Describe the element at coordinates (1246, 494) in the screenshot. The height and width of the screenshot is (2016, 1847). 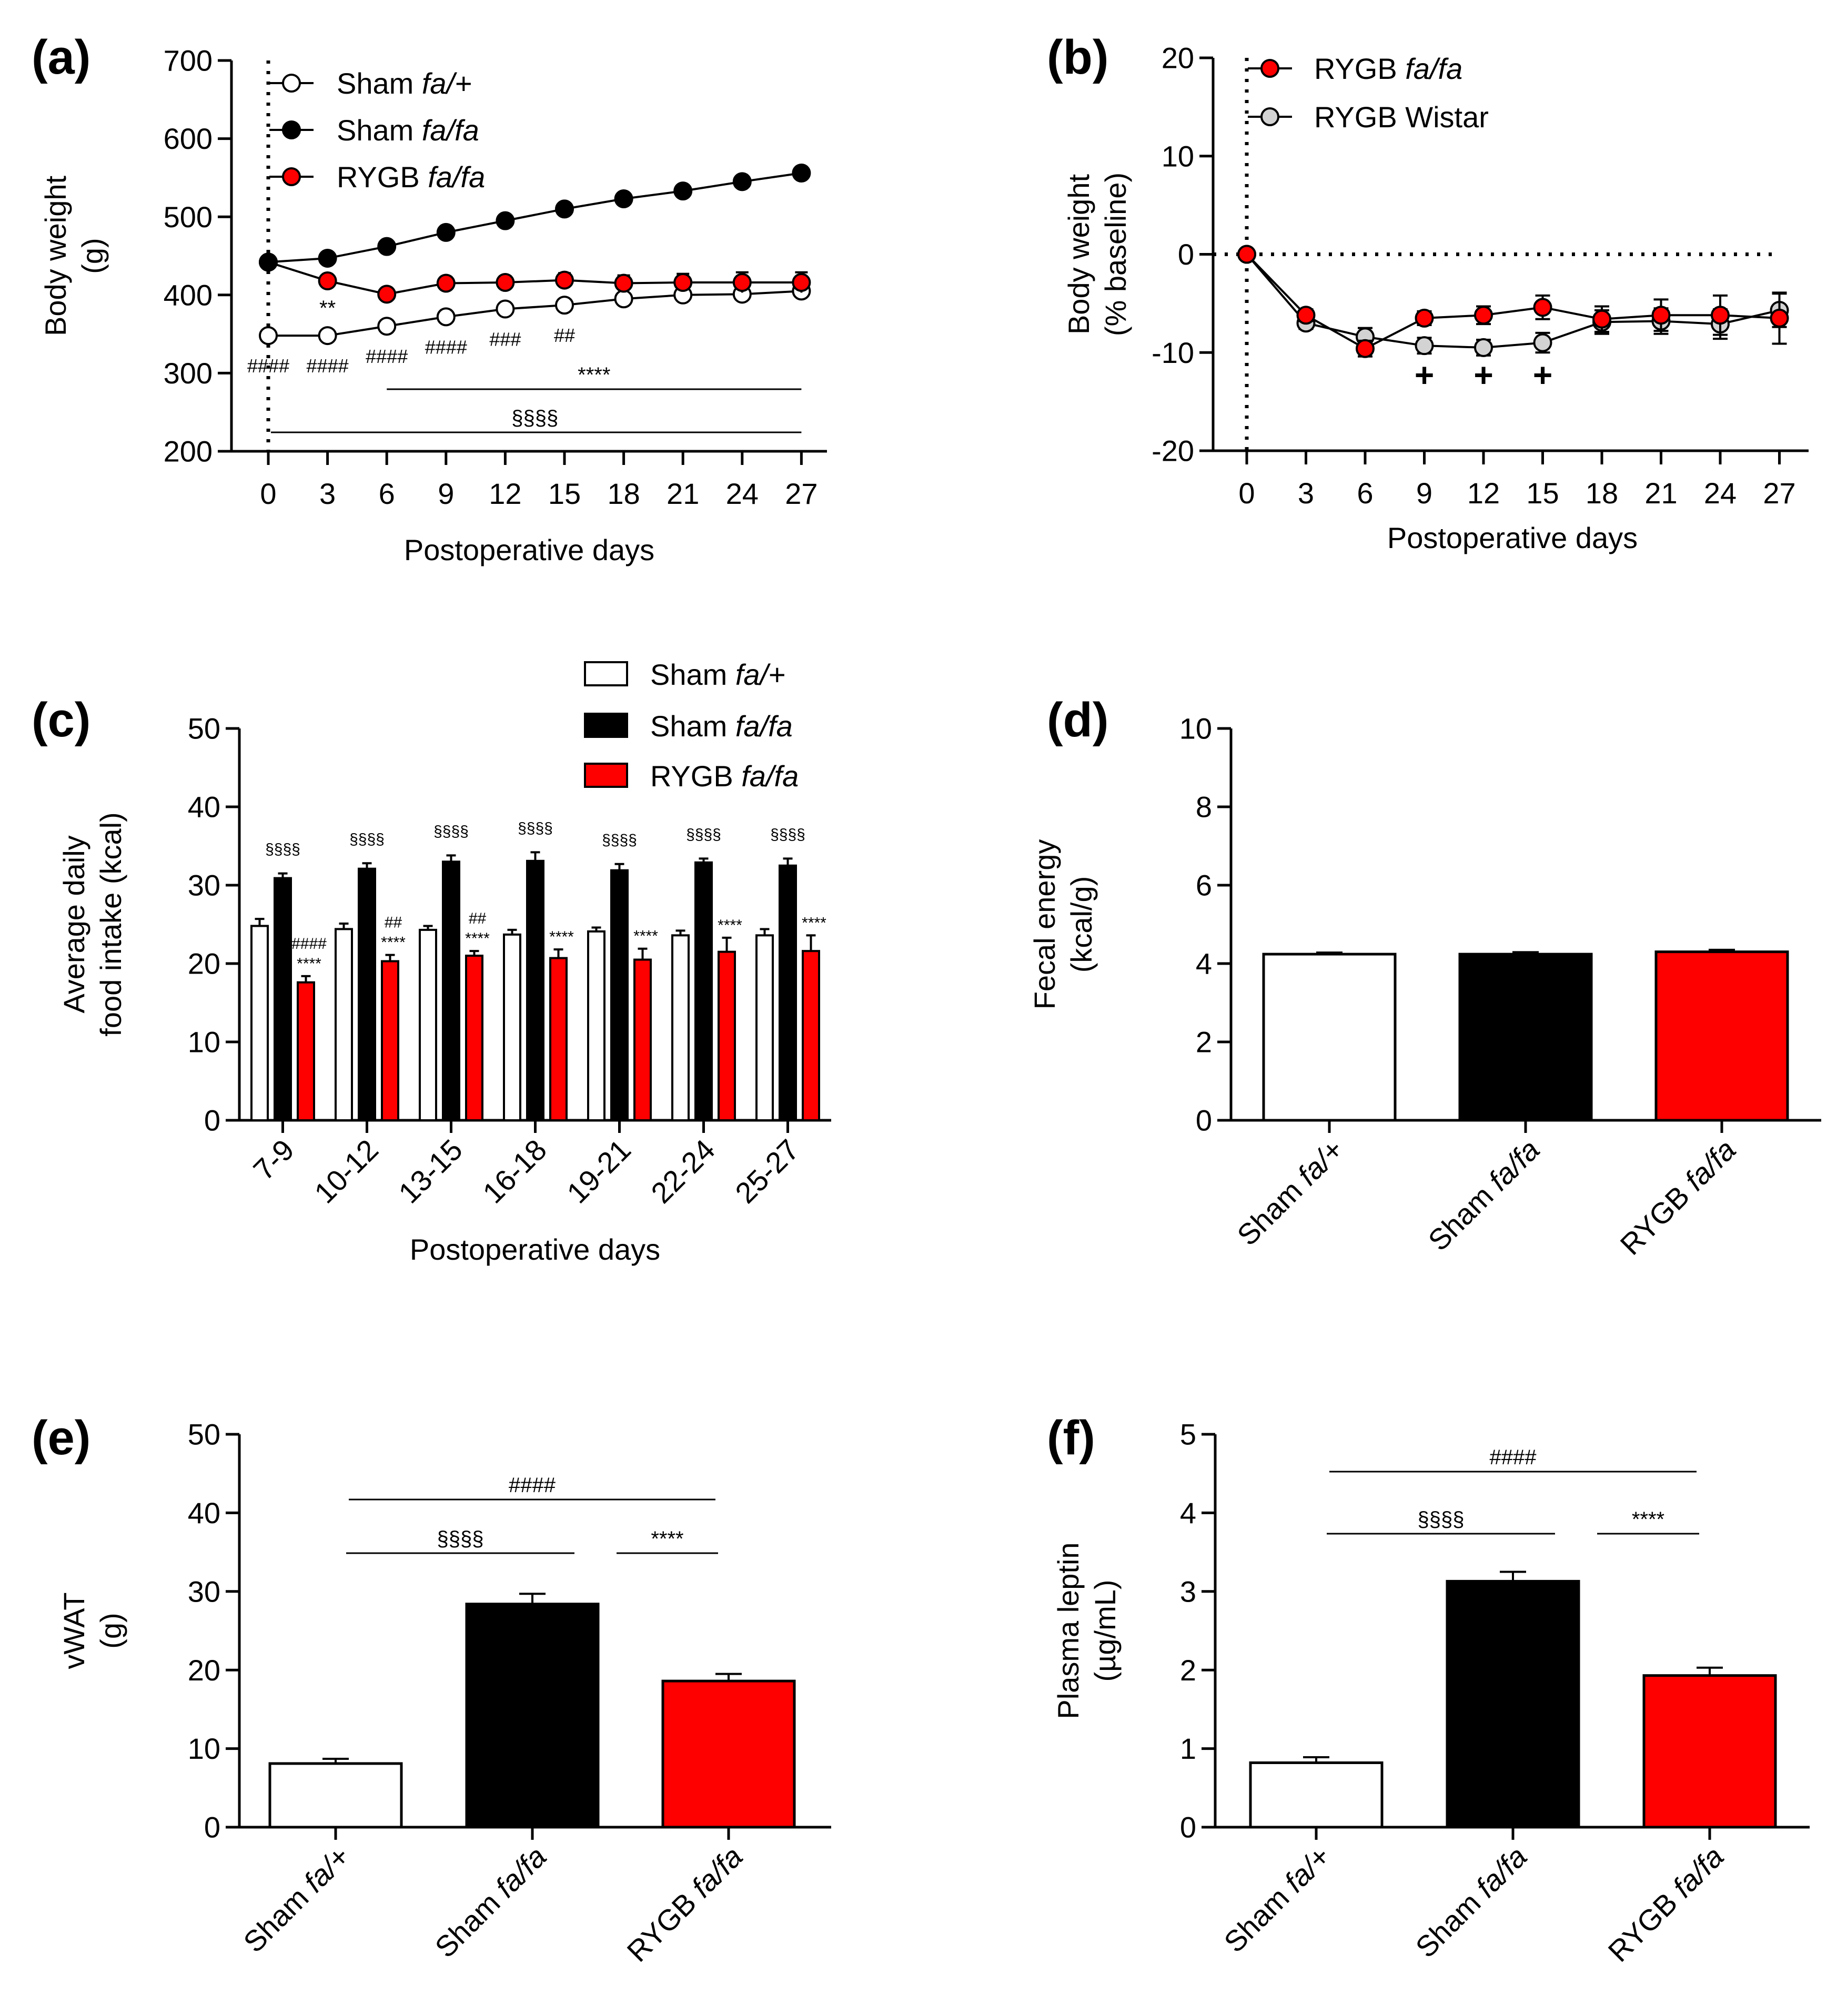
I see `x-tick-label: 0` at that location.